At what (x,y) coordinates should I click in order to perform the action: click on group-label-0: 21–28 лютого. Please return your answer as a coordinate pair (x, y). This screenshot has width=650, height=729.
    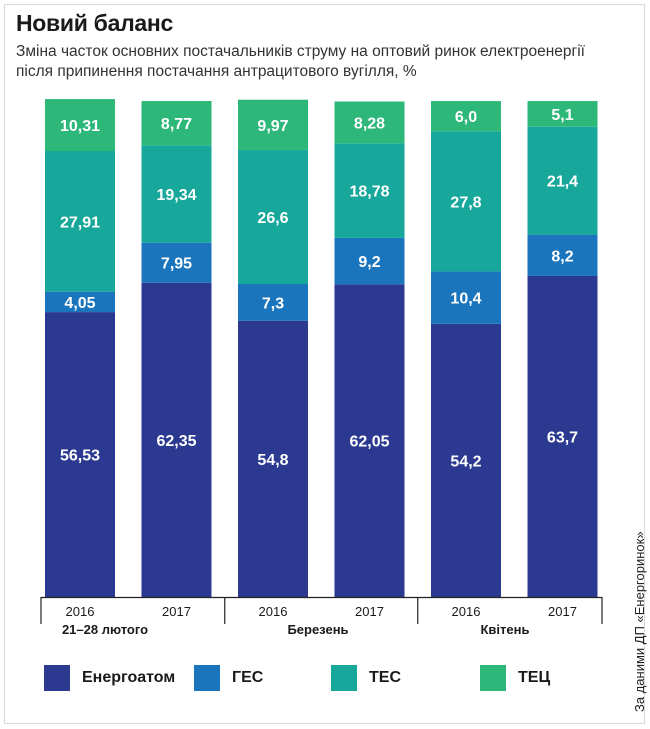
    Looking at the image, I should click on (105, 629).